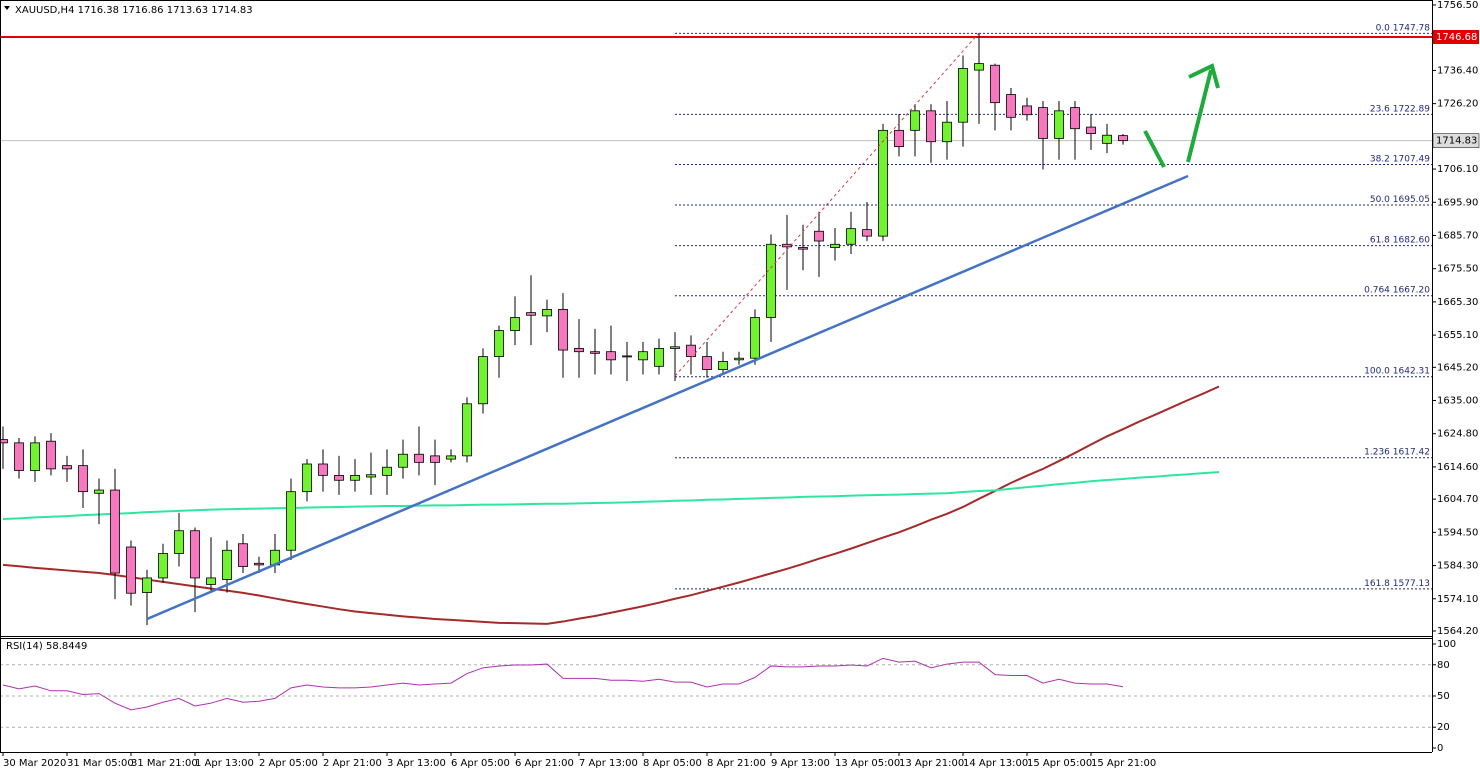 Image resolution: width=1480 pixels, height=774 pixels. I want to click on fib-label: 50.0 1695.05, so click(1400, 200).